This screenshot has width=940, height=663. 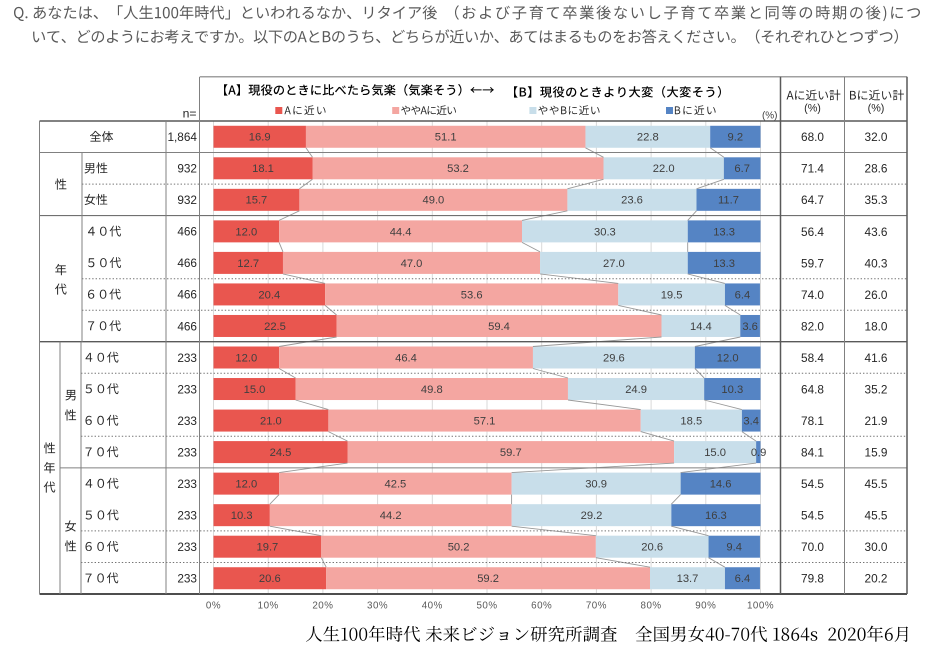 I want to click on svg-text: 44.2, so click(x=391, y=516).